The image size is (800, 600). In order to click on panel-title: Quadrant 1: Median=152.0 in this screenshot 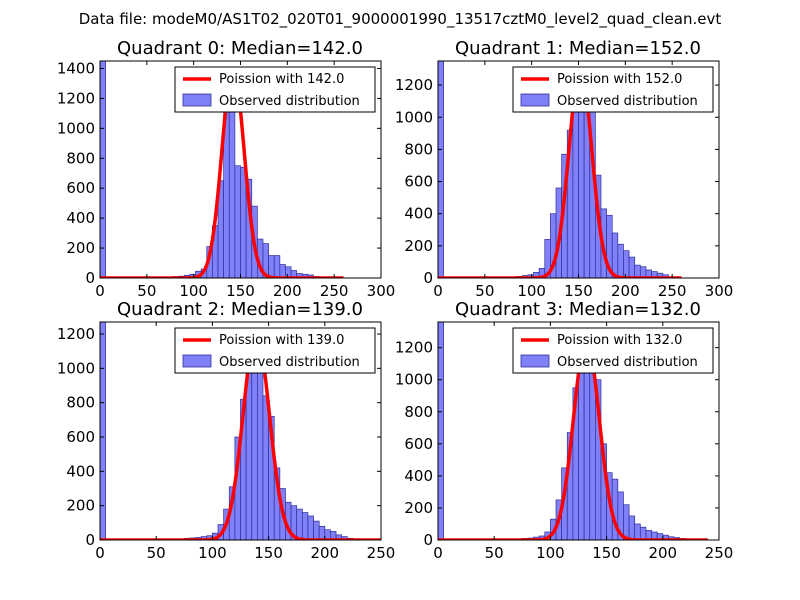, I will do `click(578, 48)`.